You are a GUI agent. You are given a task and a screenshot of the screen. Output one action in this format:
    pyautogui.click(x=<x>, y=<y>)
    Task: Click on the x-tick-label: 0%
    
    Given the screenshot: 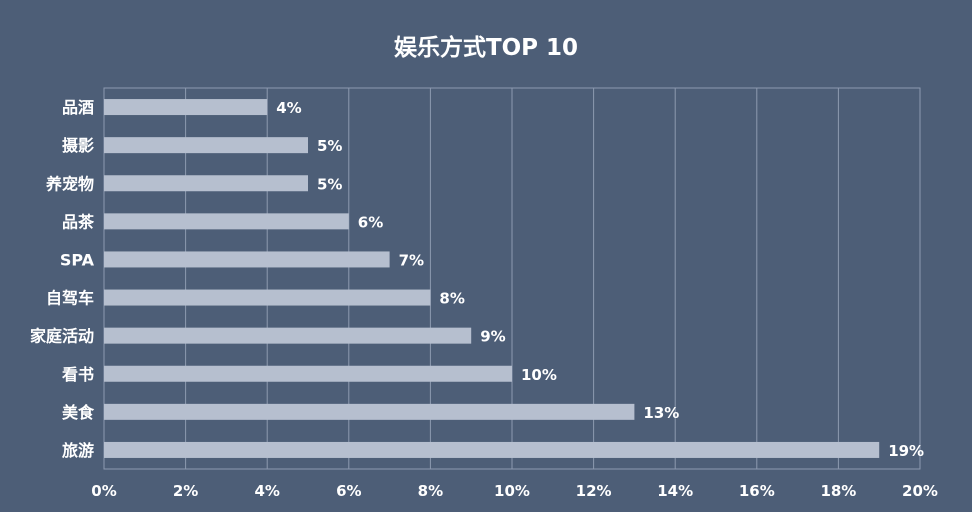 What is the action you would take?
    pyautogui.click(x=103, y=491)
    